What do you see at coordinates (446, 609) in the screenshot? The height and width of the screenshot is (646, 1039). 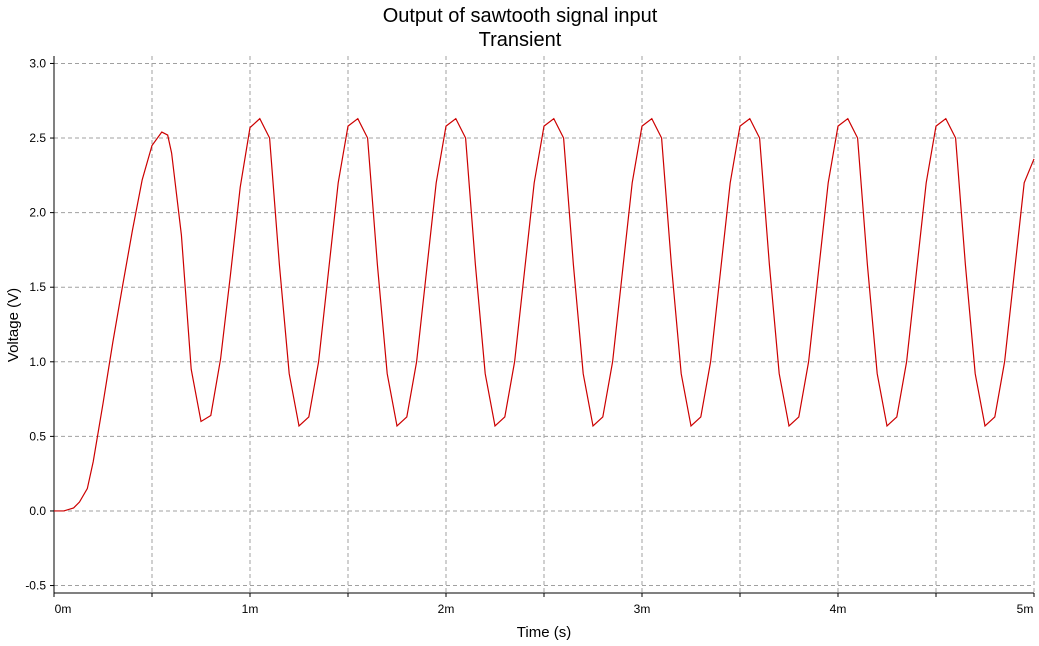 I see `x-tick-label: 2m` at bounding box center [446, 609].